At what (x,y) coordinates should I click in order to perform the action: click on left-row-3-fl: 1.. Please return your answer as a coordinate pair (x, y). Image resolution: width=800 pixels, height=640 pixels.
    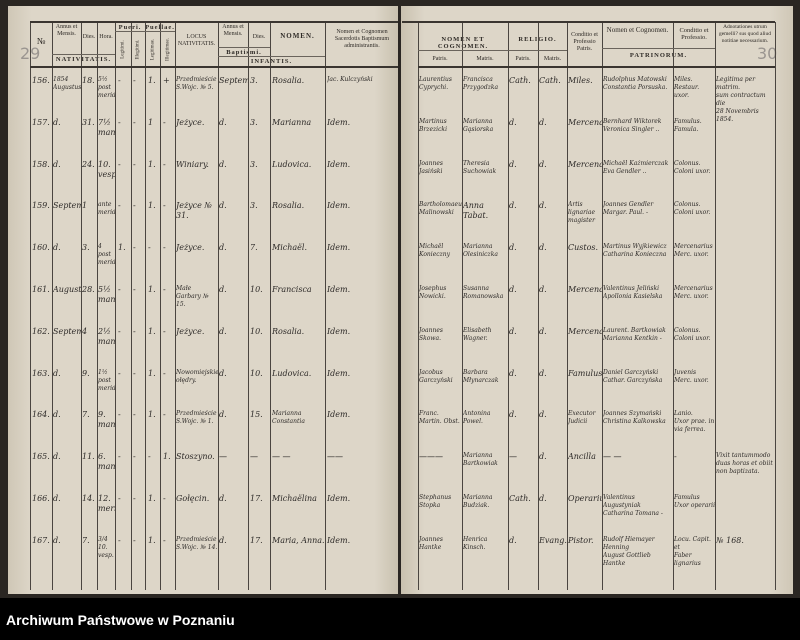
    Looking at the image, I should click on (152, 206).